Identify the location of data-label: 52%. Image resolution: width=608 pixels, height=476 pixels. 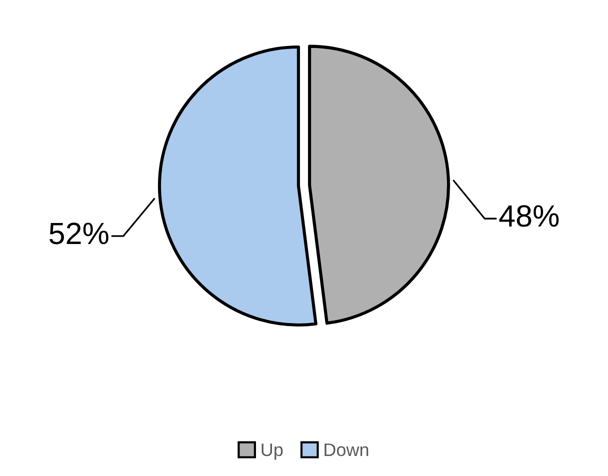
(79, 233).